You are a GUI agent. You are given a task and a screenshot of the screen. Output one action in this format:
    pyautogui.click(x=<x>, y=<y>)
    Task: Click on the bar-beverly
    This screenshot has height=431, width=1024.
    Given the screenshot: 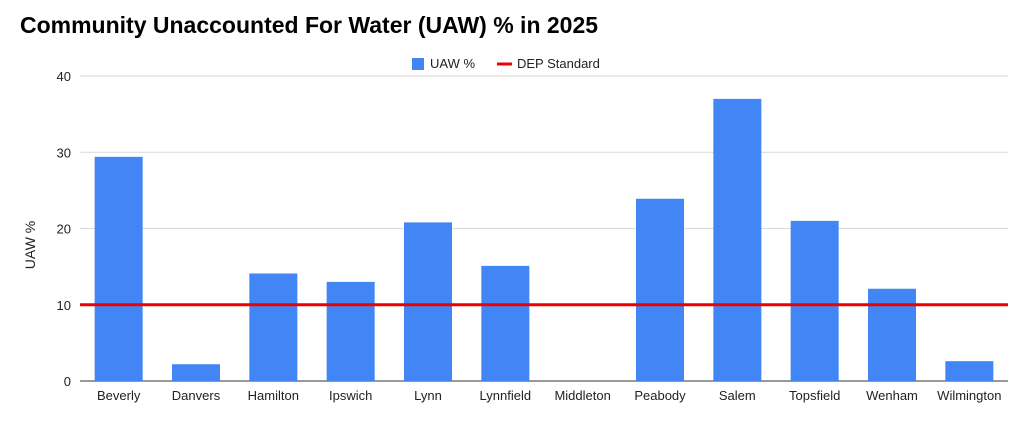 What is the action you would take?
    pyautogui.click(x=118, y=268)
    